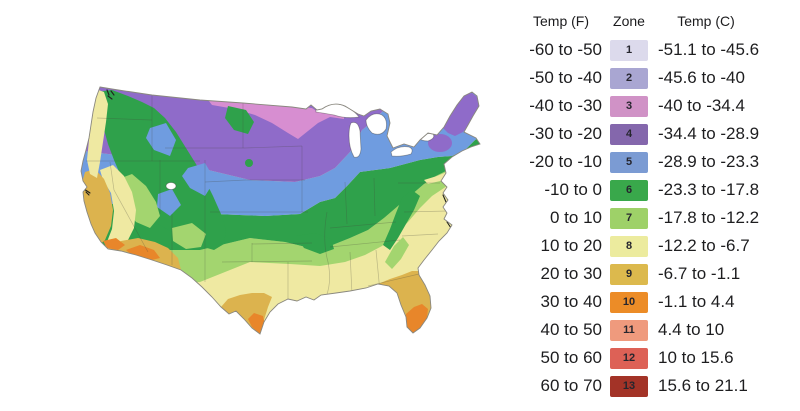 This screenshot has width=800, height=411. What do you see at coordinates (703, 385) in the screenshot?
I see `temp-c-range: 15.6 to 21.1` at bounding box center [703, 385].